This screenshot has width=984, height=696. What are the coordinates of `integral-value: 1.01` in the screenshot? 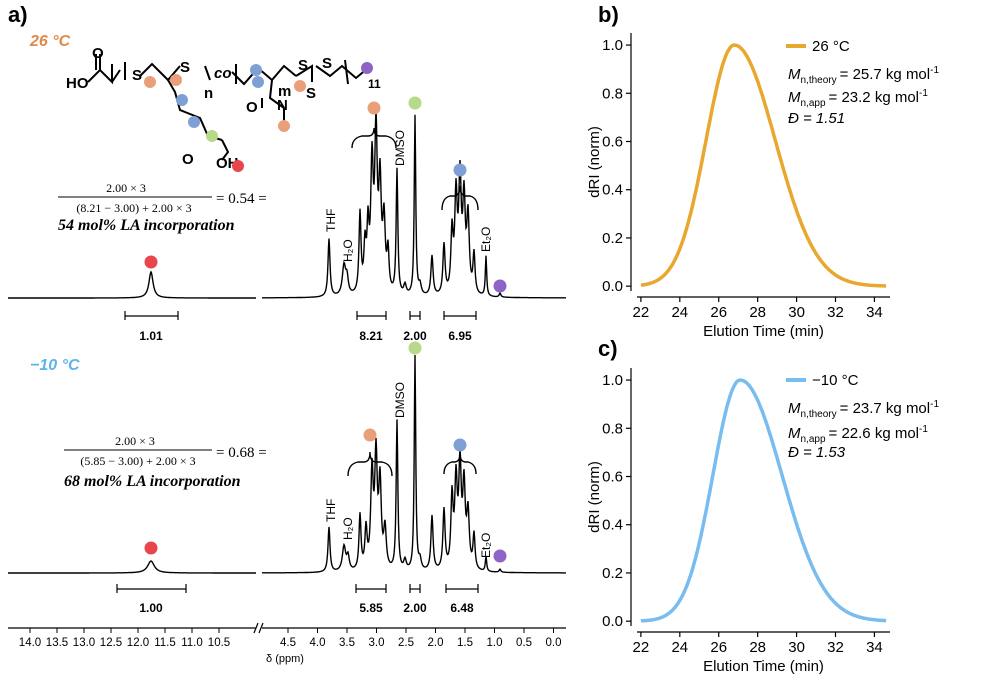 It's located at (151, 336).